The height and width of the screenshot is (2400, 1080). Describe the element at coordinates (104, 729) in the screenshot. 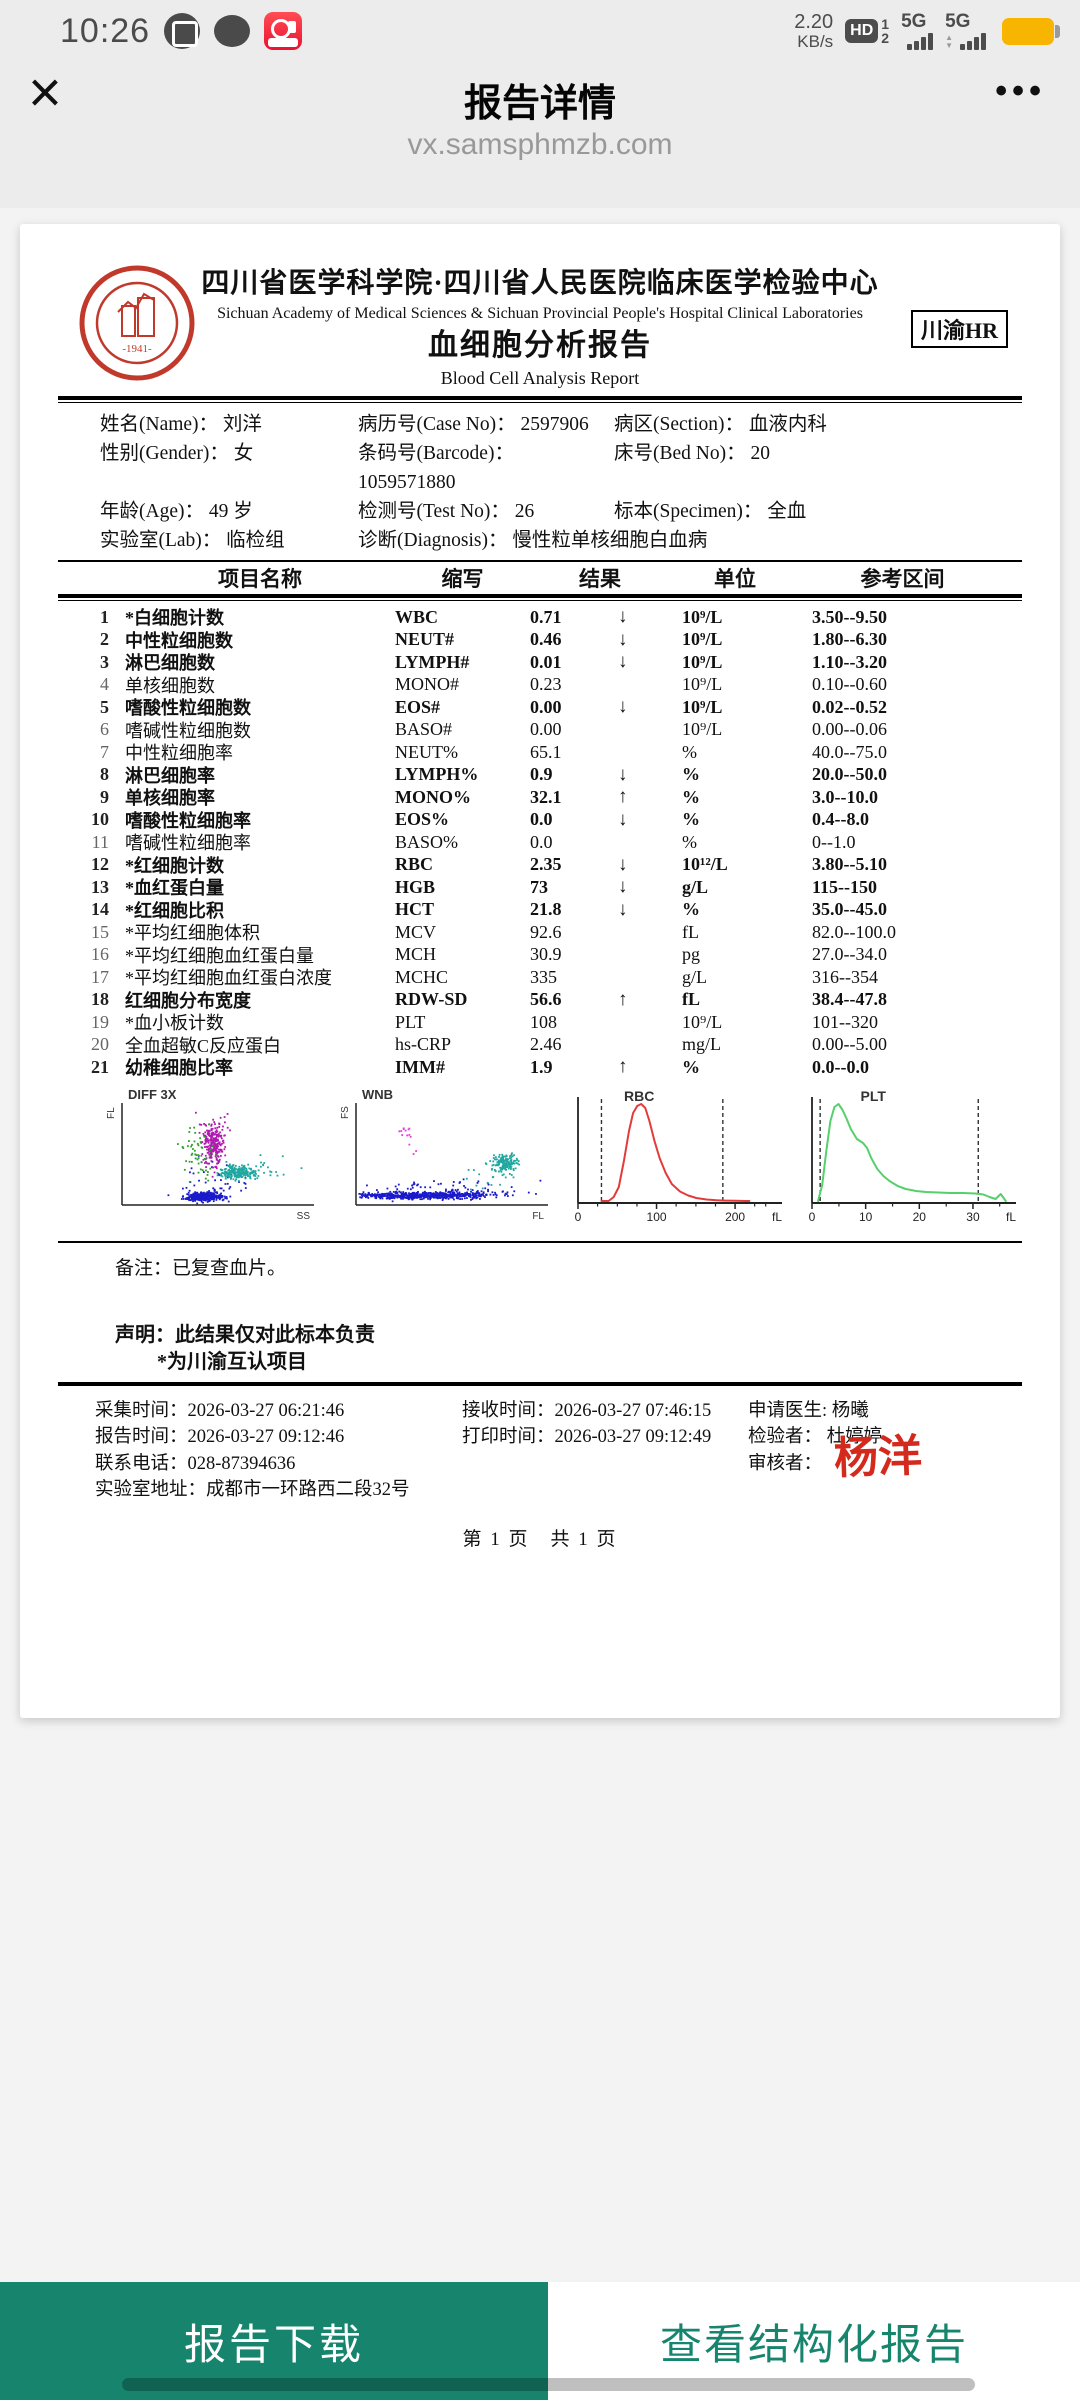

I see `row-number: 6` at that location.